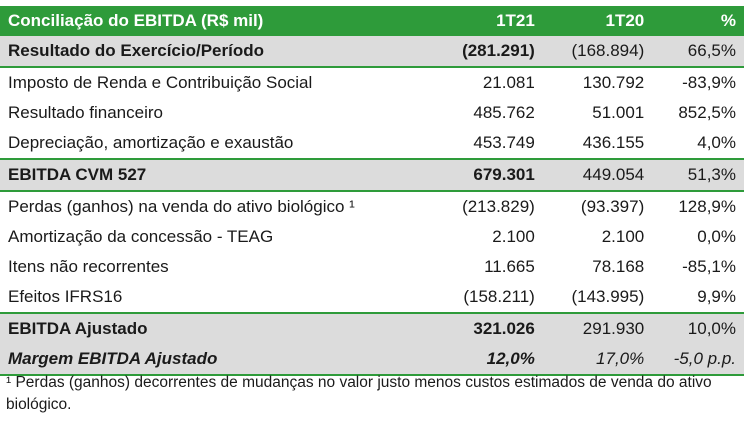  I want to click on column-header-1t21: 1T21, so click(486, 21).